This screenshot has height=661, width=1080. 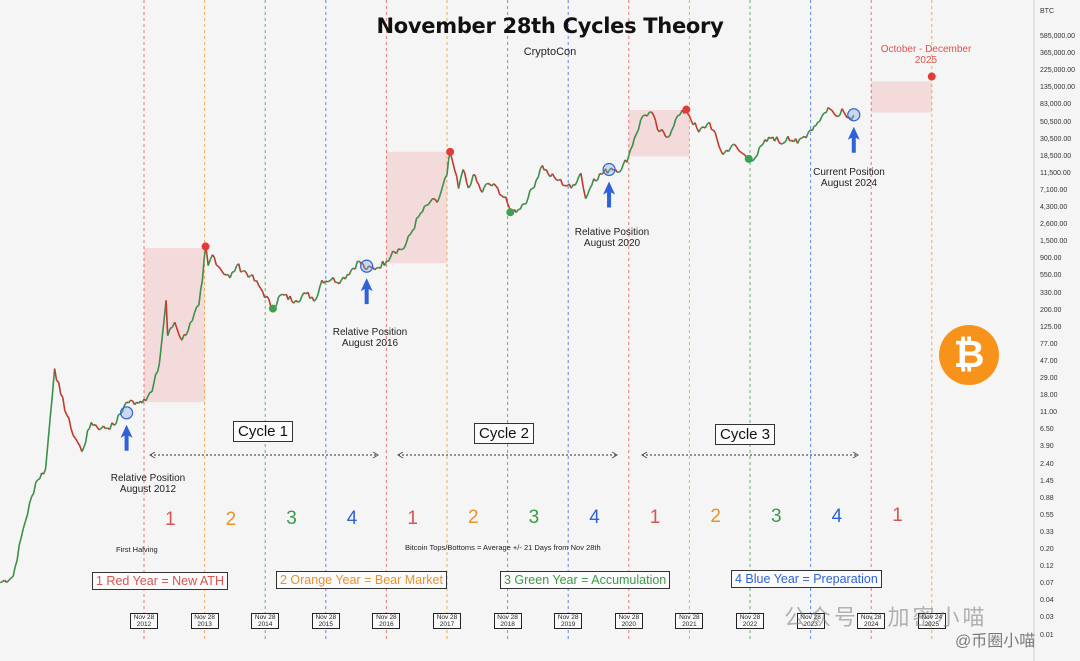 I want to click on x-tick-label: Nov 28 2012, so click(x=144, y=621).